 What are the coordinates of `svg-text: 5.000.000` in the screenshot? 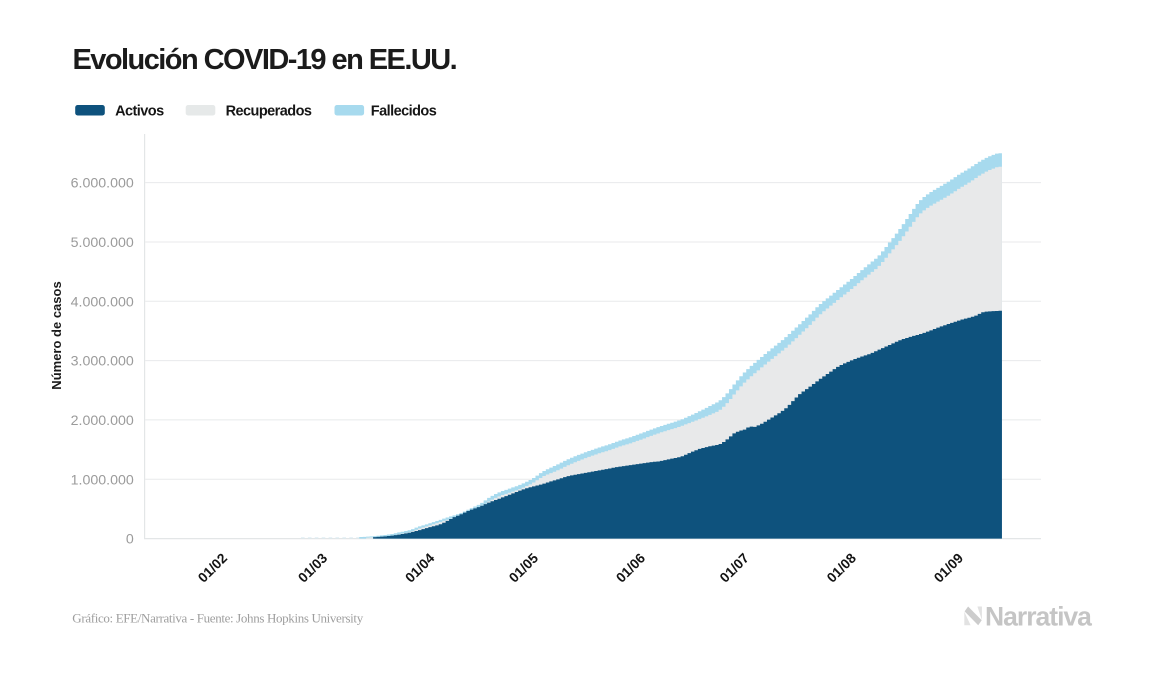 It's located at (102, 243).